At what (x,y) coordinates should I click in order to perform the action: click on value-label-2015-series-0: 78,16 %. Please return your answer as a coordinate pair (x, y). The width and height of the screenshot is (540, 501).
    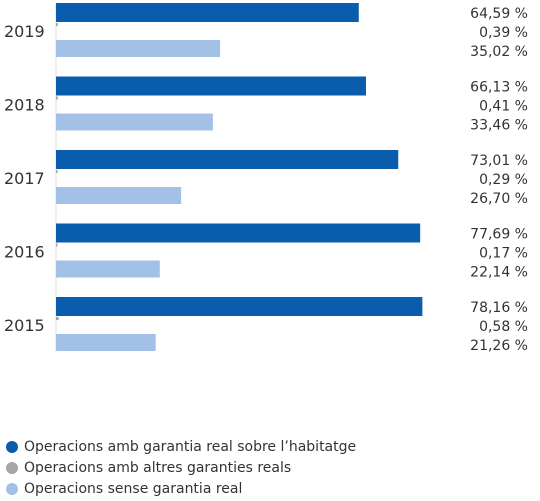
    Looking at the image, I should click on (499, 308).